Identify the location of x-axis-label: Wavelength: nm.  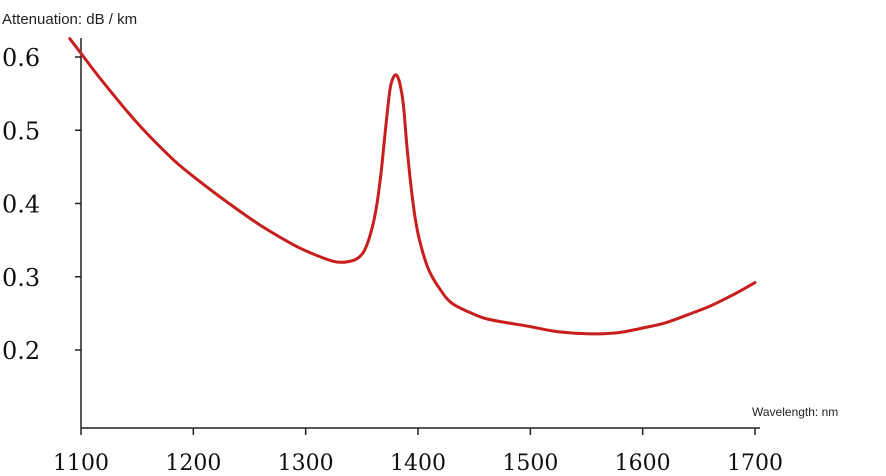
(795, 412).